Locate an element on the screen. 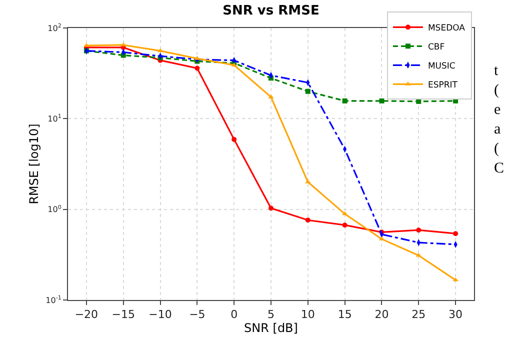  x-tick-label: −10 is located at coordinates (160, 315).